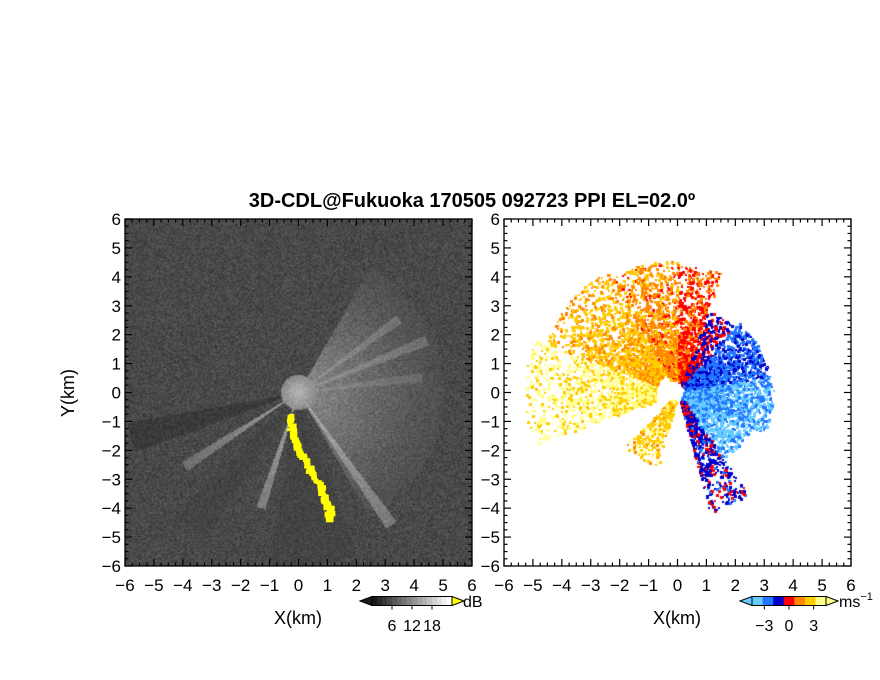 This screenshot has height=680, width=880. I want to click on intensity-colorbar: dB 6 12 18, so click(420, 614).